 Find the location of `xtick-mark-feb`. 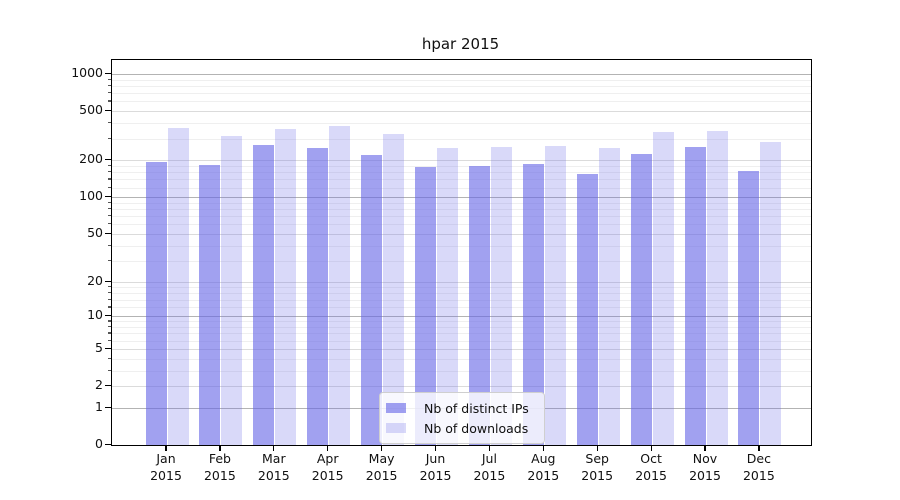

xtick-mark-feb is located at coordinates (220, 448).